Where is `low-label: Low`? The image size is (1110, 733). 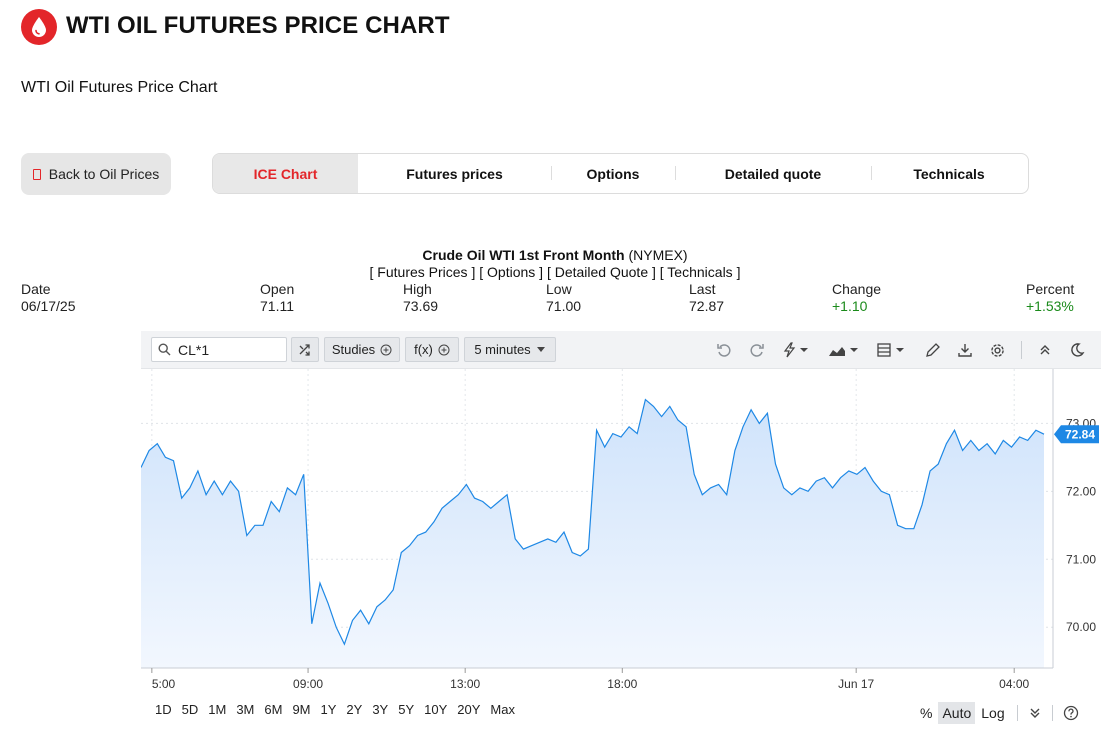 low-label: Low is located at coordinates (559, 289).